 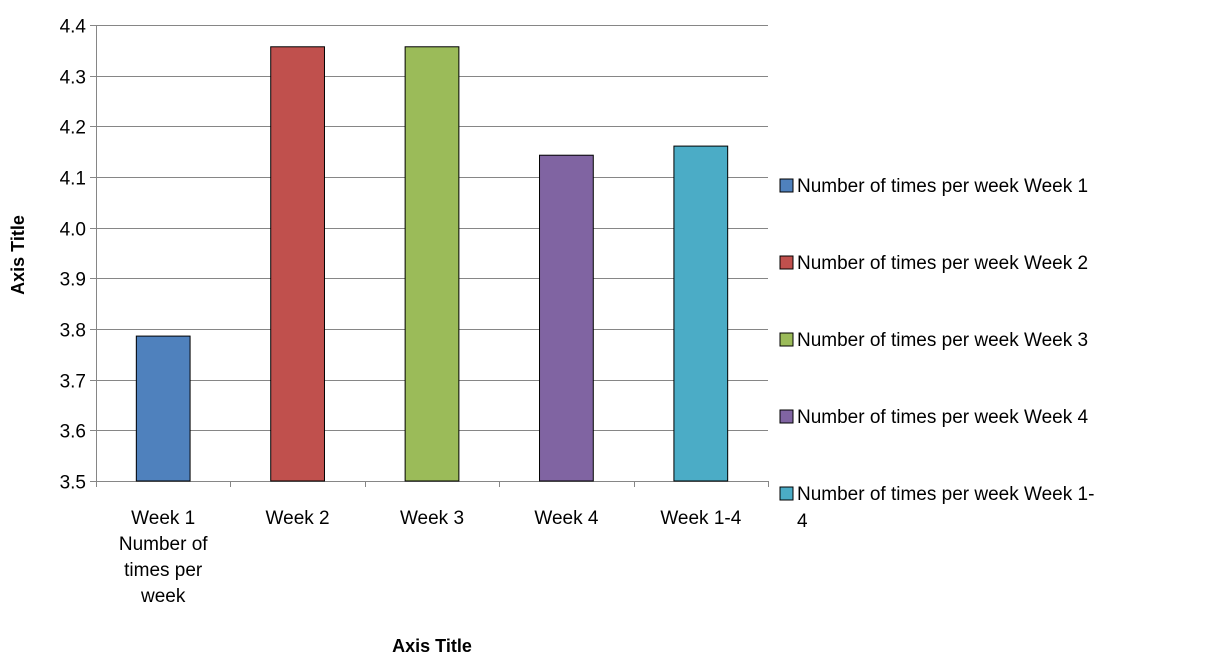 I want to click on category-label-line: Week 3, so click(x=432, y=518).